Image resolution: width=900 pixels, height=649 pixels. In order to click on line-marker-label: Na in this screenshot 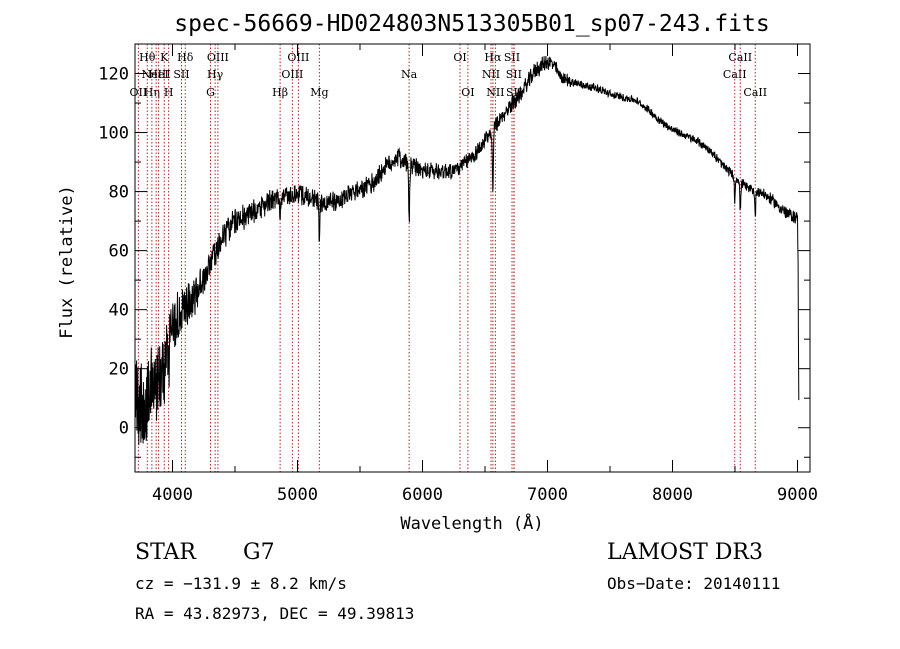, I will do `click(409, 74)`.